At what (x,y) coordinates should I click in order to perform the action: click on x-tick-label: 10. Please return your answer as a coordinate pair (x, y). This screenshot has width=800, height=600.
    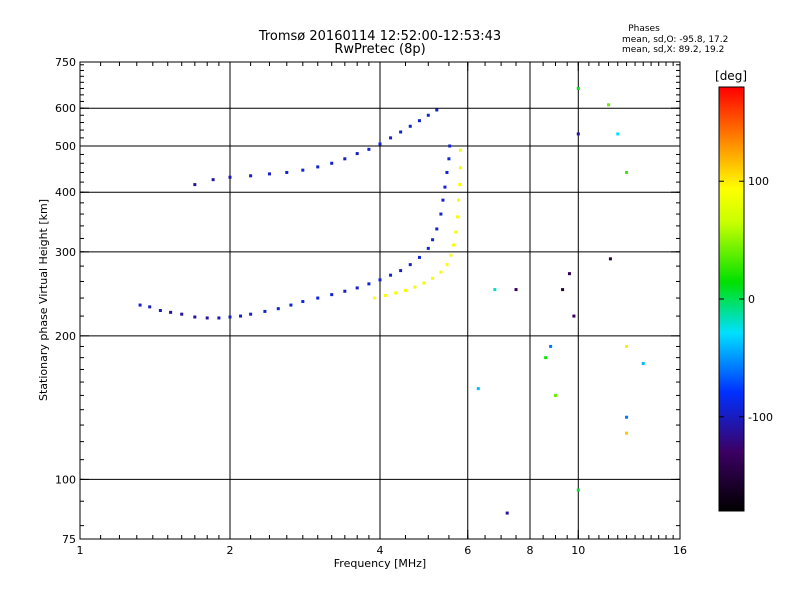
    Looking at the image, I should click on (578, 550).